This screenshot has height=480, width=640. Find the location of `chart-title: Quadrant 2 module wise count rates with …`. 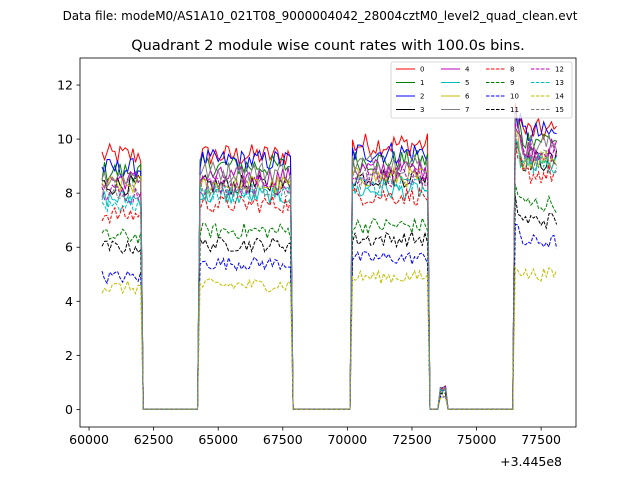

chart-title: Quadrant 2 module wise count rates with … is located at coordinates (328, 46).